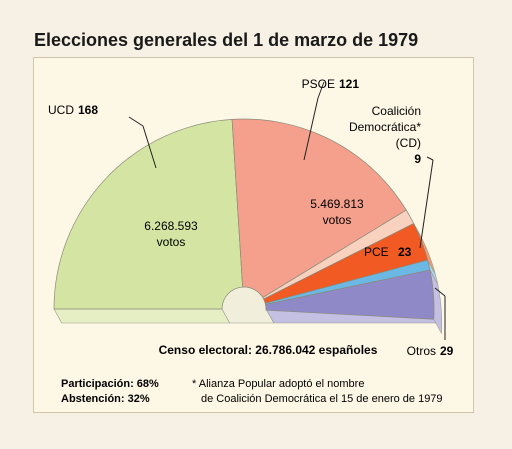 This screenshot has height=449, width=512. Describe the element at coordinates (171, 226) in the screenshot. I see `ucd-votes-label: 6.268.593` at that location.